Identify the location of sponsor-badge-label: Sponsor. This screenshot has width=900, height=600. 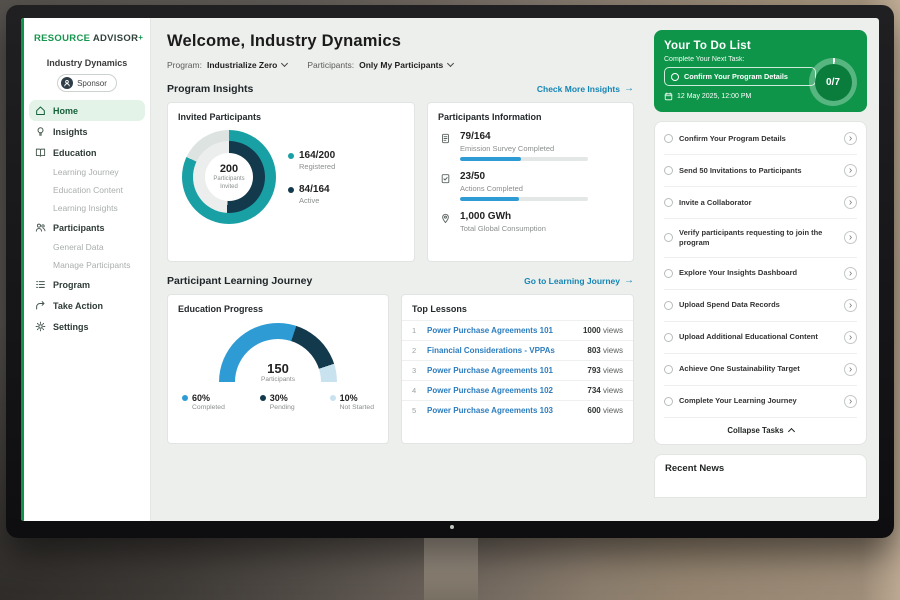
(92, 83).